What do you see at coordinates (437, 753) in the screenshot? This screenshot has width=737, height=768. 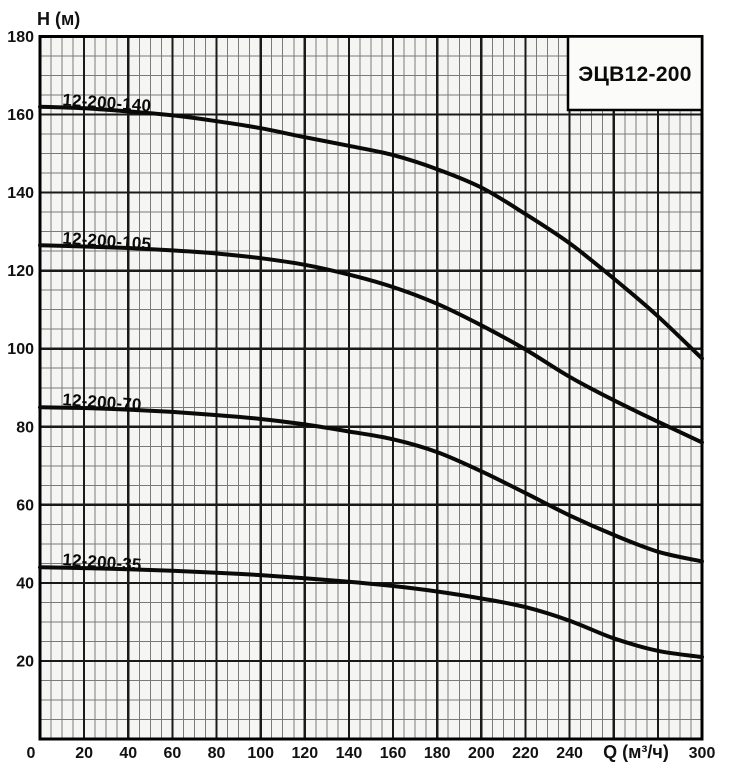 I see `x-tick-label-180: 180` at bounding box center [437, 753].